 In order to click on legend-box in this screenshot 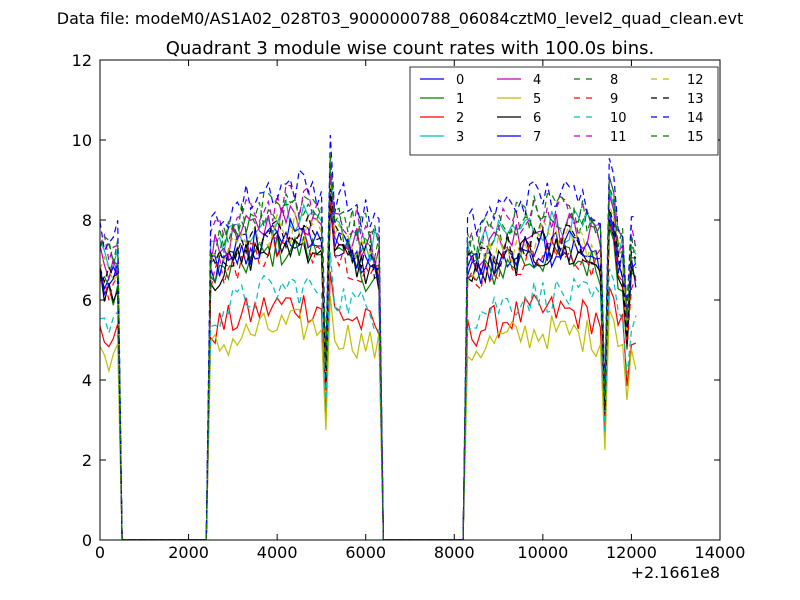, I will do `click(564, 111)`.